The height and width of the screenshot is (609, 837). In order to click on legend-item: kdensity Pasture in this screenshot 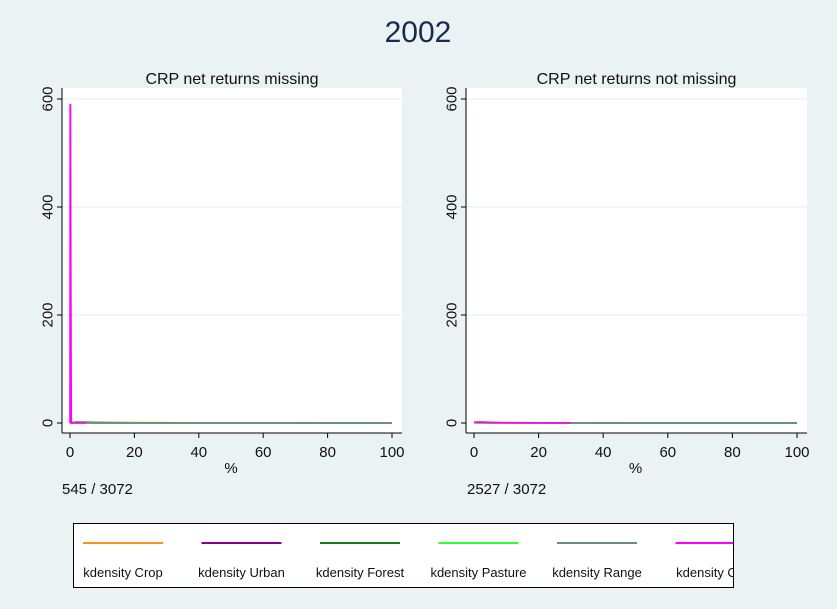, I will do `click(478, 561)`.